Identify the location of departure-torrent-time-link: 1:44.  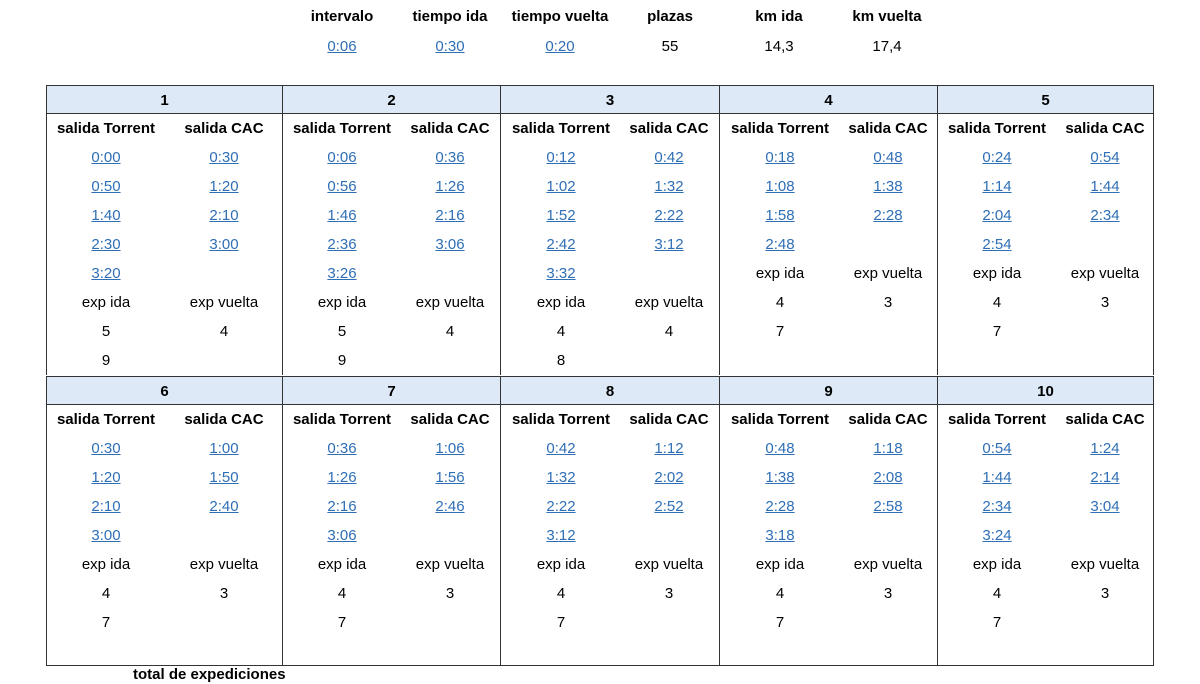
(997, 477).